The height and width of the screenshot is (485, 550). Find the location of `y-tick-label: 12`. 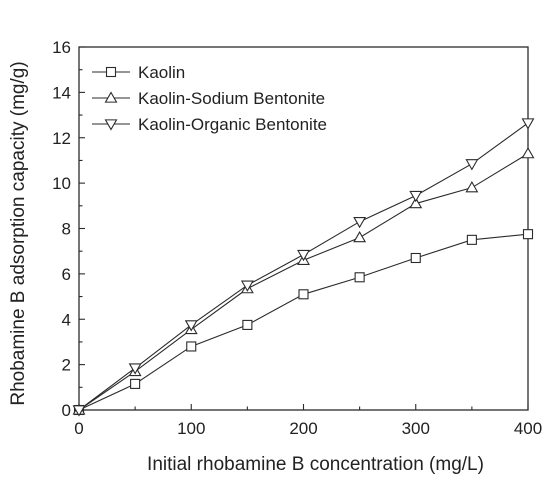

y-tick-label: 12 is located at coordinates (61, 138).